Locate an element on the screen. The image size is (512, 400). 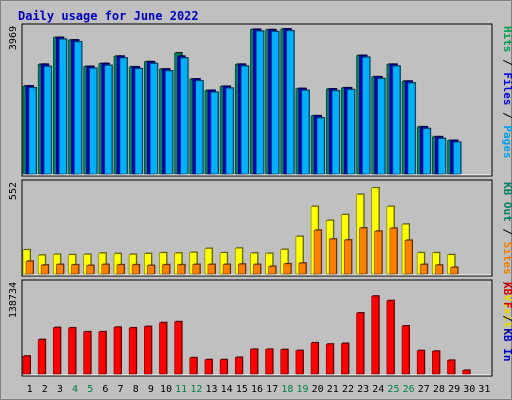
legend-entry: Pages is located at coordinates (506, 141).